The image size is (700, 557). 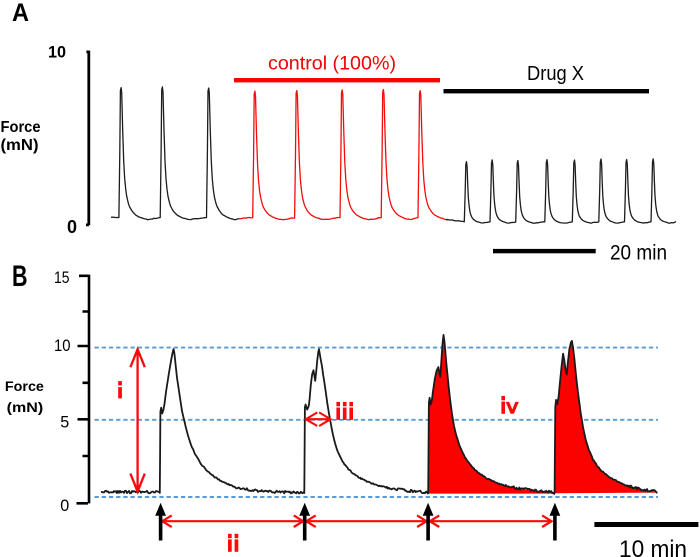 I want to click on svg-text: 20 min, so click(x=638, y=253).